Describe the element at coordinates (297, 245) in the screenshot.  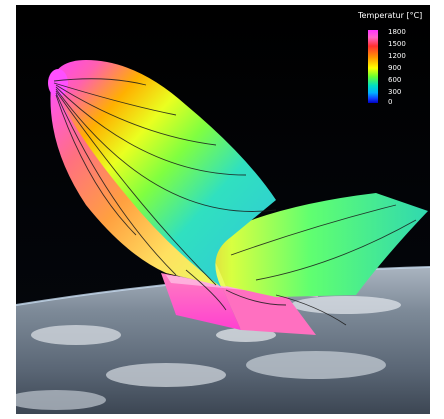
I see `wing` at that location.